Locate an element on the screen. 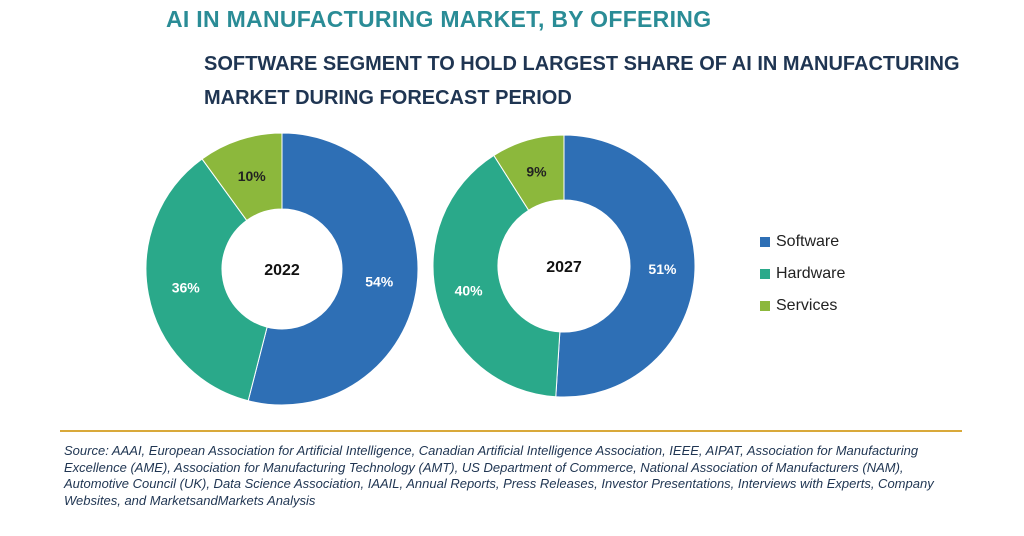 The image size is (1024, 536). donut-chart-2027: 51% 40% 9% 2027 is located at coordinates (564, 266).